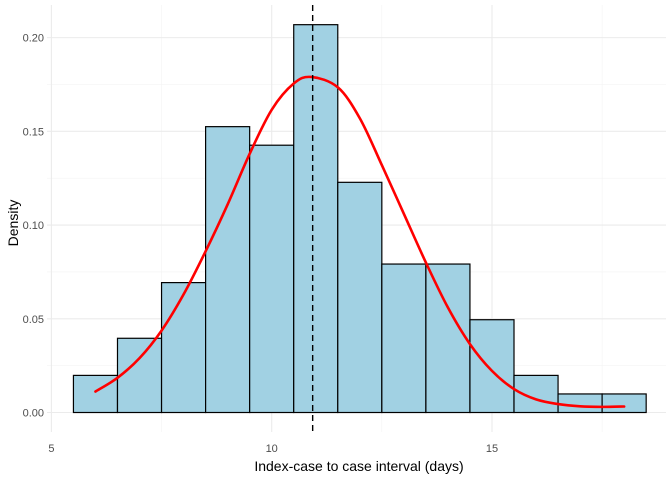 The image size is (672, 480). What do you see at coordinates (13, 223) in the screenshot?
I see `y-axis-title: Density` at bounding box center [13, 223].